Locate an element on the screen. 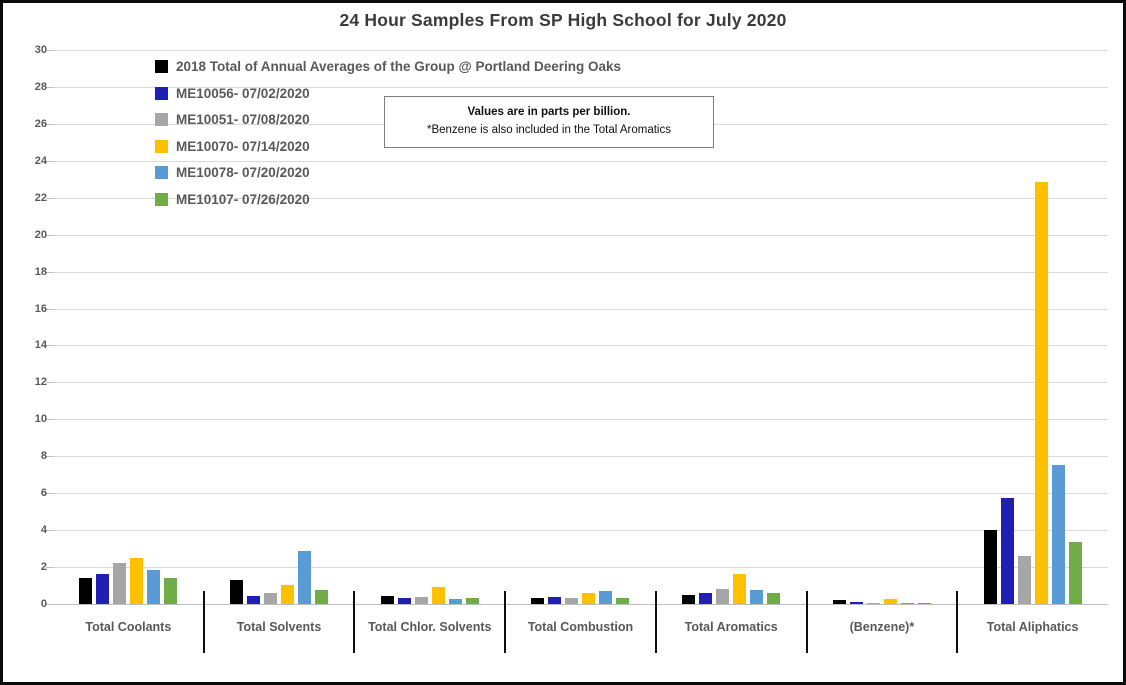 This screenshot has width=1126, height=685. x-axis-line is located at coordinates (580, 604).